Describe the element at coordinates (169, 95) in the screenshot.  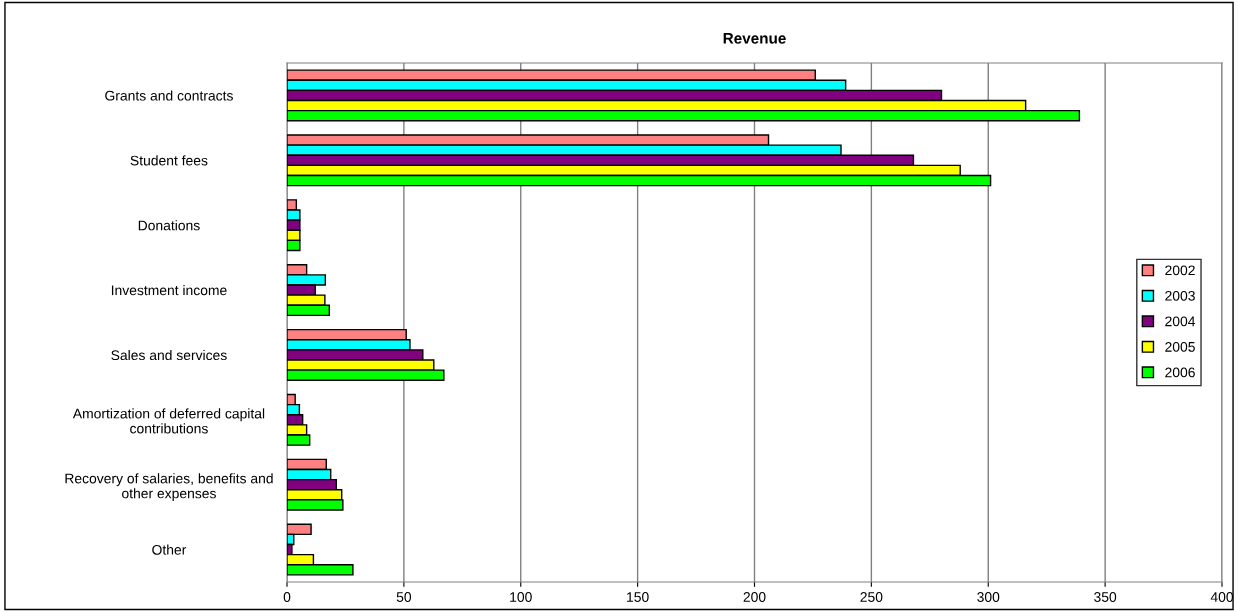
I see `y-tick-label: Grants and contracts` at that location.